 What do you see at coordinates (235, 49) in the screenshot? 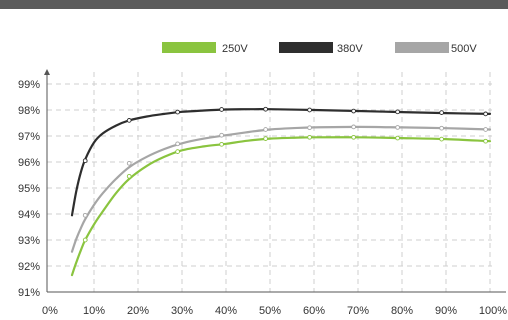
I see `legend-label-250v: 250V` at bounding box center [235, 49].